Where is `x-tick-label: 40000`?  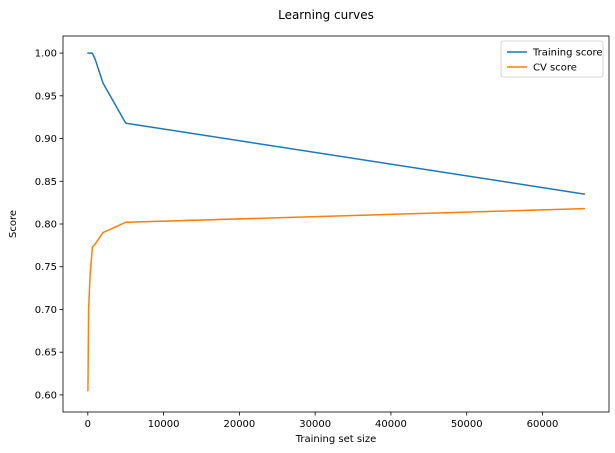
x-tick-label: 40000 is located at coordinates (391, 424).